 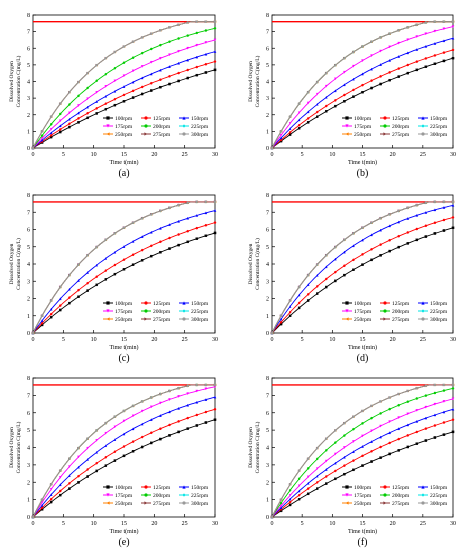 What do you see at coordinates (124, 162) in the screenshot?
I see `x-axis-label: Time t(min)` at bounding box center [124, 162].